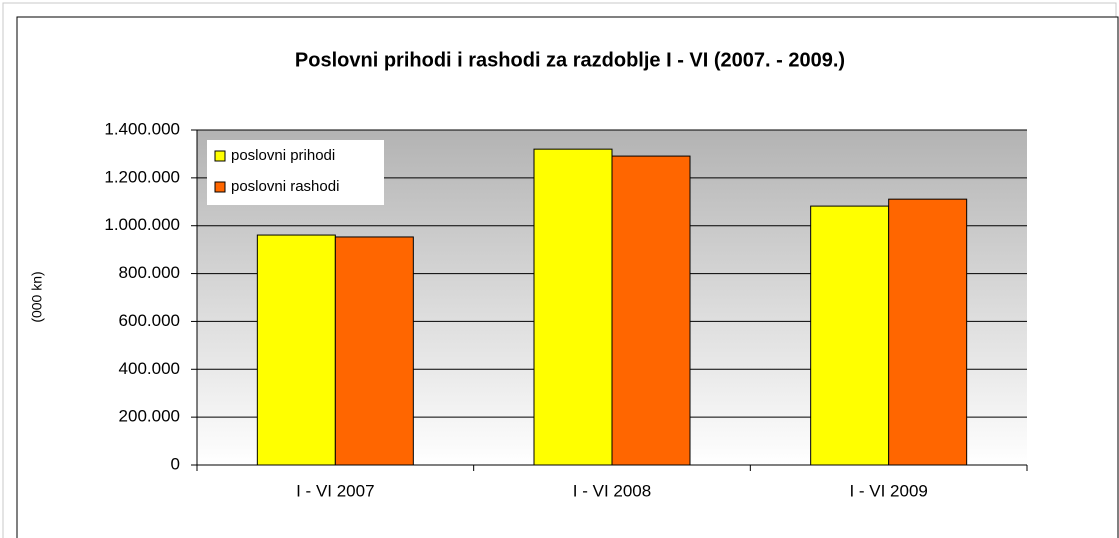 The height and width of the screenshot is (538, 1119). Describe the element at coordinates (149, 320) in the screenshot. I see `y-tick-label: 600.000` at that location.